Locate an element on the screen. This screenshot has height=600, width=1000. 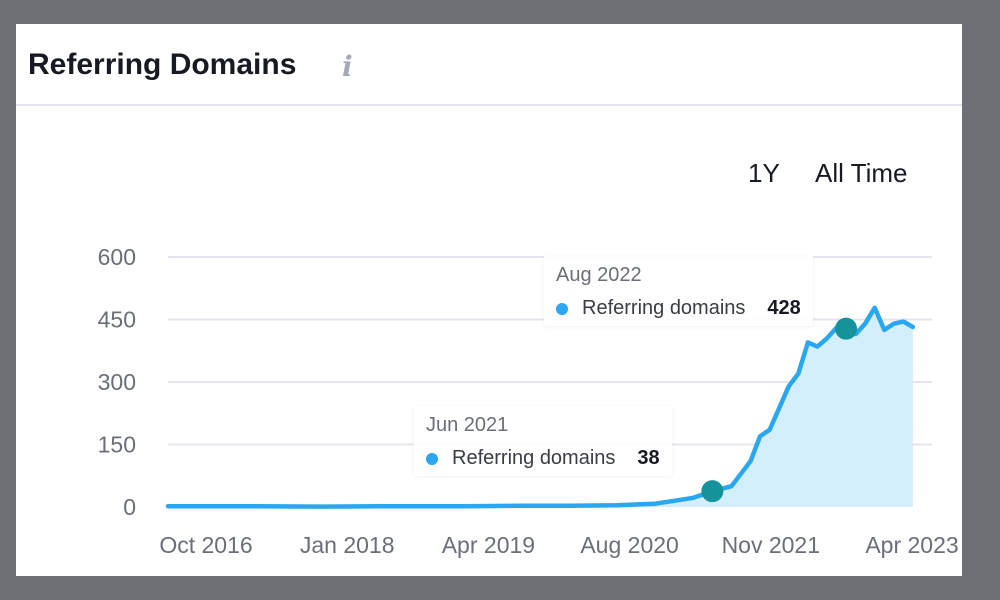
range-all-time-button: All Time is located at coordinates (861, 173).